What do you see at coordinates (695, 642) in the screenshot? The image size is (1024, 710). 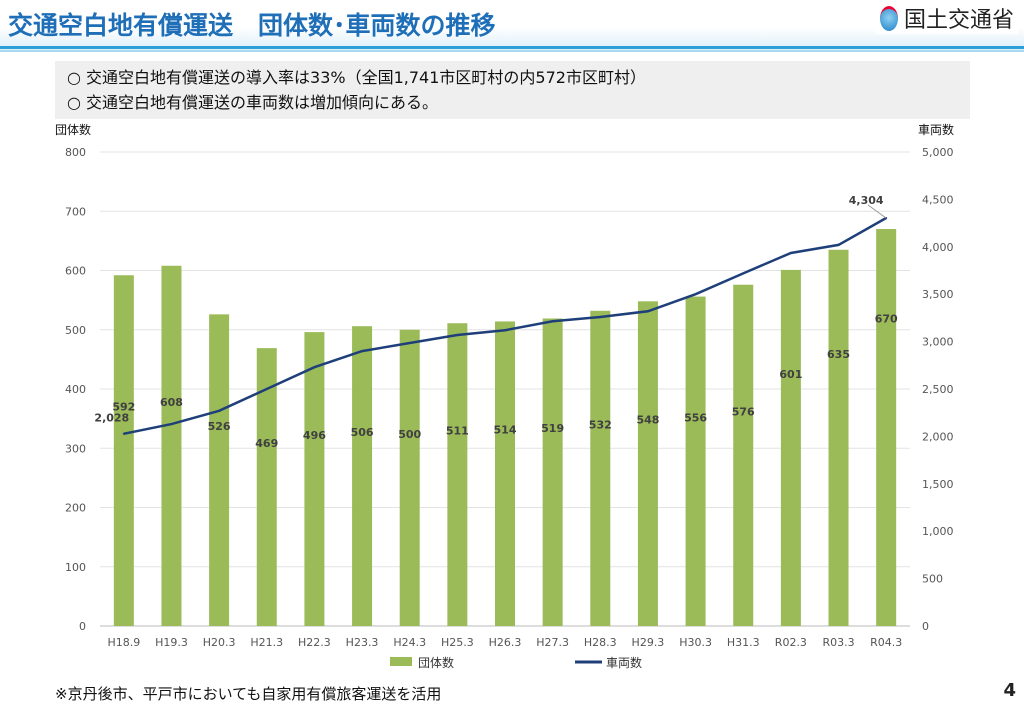 I see `x-tick-label: H30.3` at bounding box center [695, 642].